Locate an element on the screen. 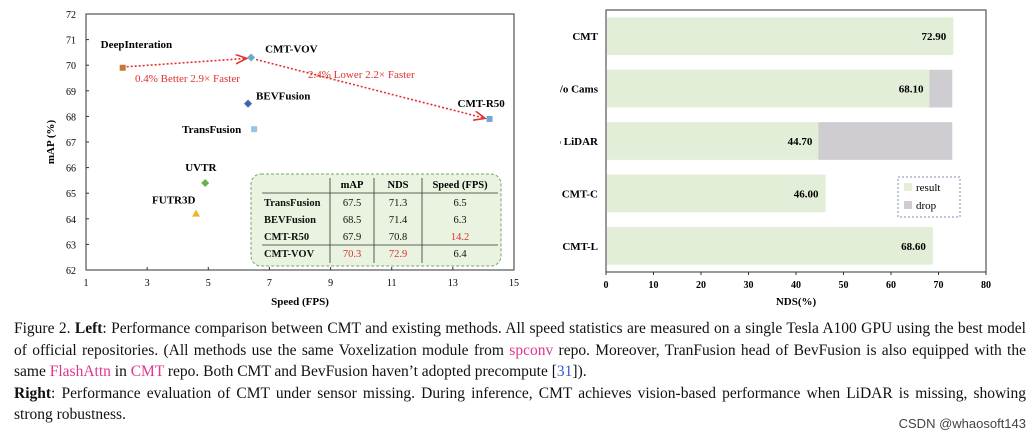 This screenshot has height=437, width=1034. point-futr3d is located at coordinates (196, 213).